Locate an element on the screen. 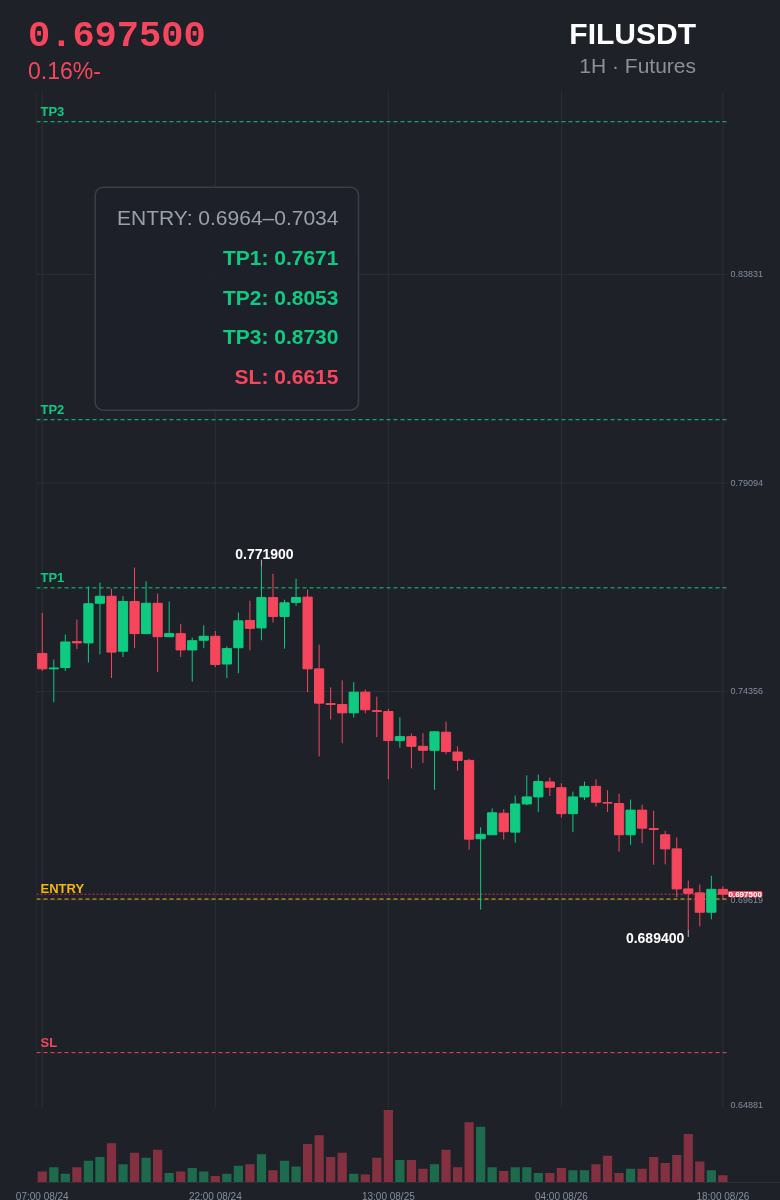 The width and height of the screenshot is (780, 1200). ref-line-label: TP2 is located at coordinates (52, 409).